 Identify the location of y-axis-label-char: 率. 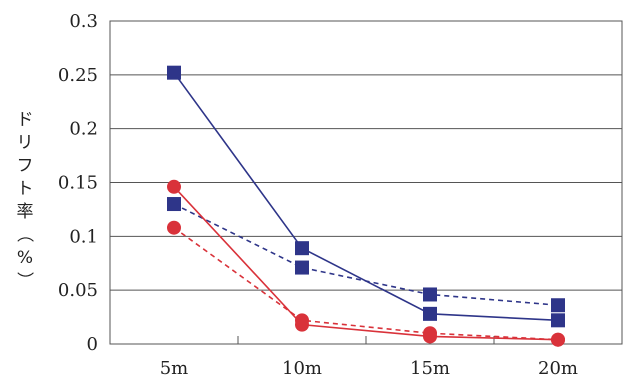
(25, 212).